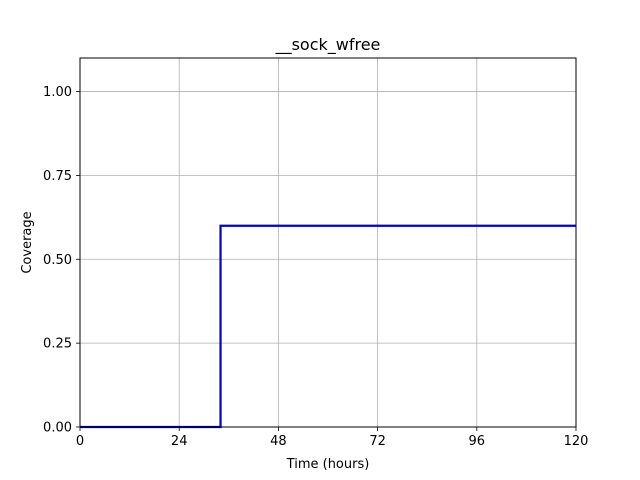  I want to click on y-tick-label: 0.25, so click(57, 344).